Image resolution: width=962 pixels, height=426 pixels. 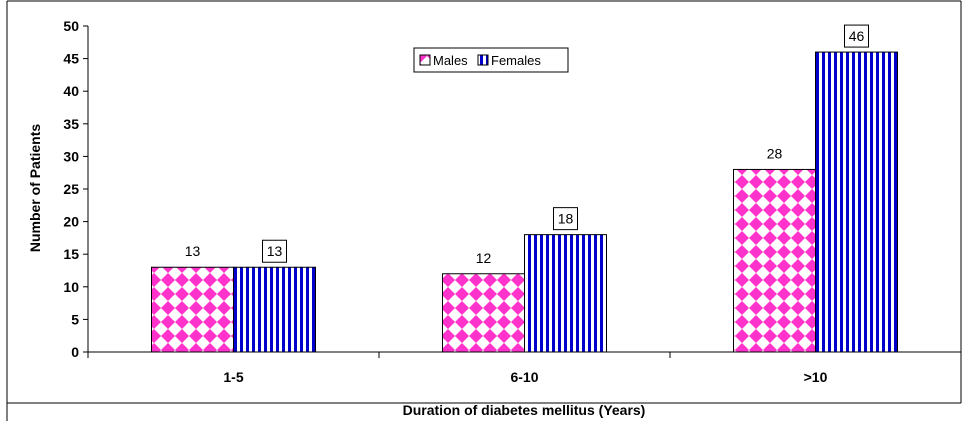 I want to click on y-tick-label: 35, so click(x=71, y=124).